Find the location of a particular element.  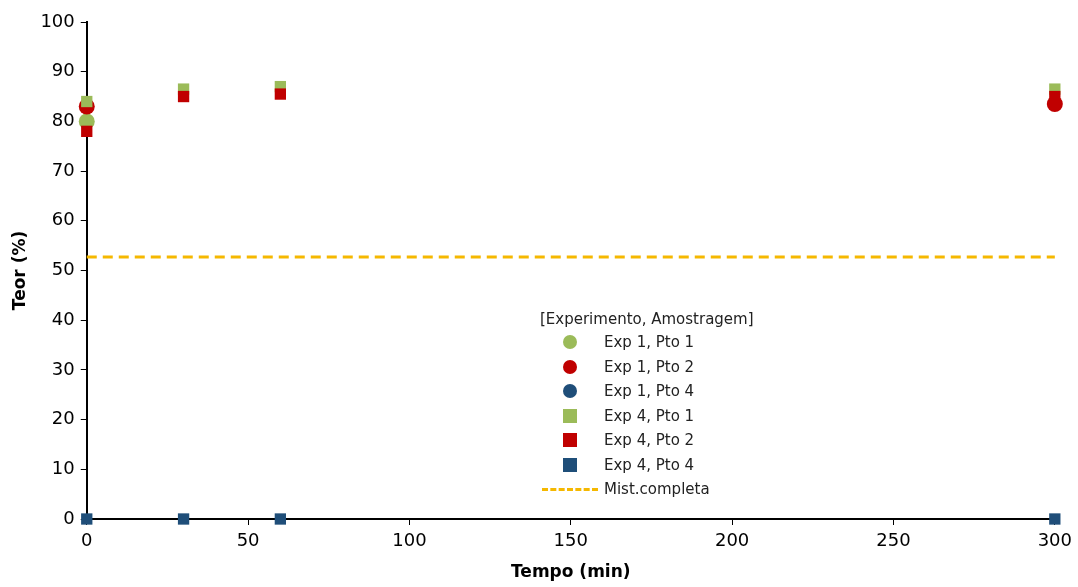

y-axis-title: Teor (%) is located at coordinates (18, 270).